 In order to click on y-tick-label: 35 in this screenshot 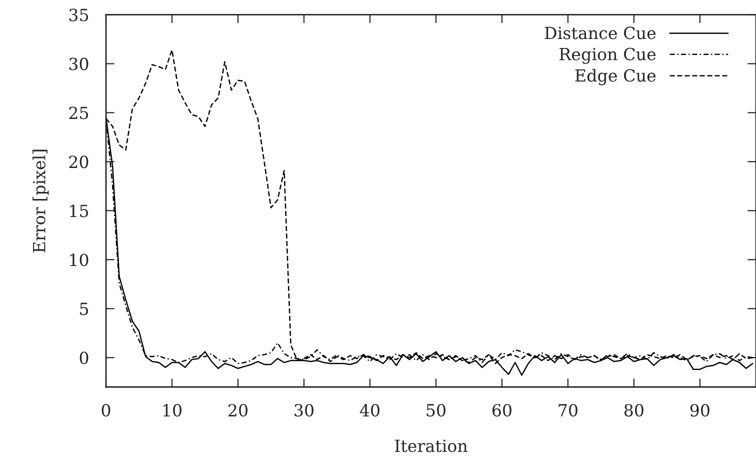, I will do `click(78, 15)`.